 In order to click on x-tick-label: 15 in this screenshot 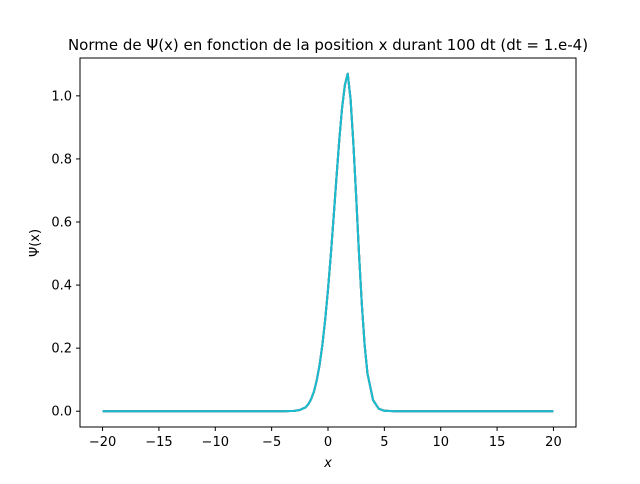, I will do `click(497, 442)`.